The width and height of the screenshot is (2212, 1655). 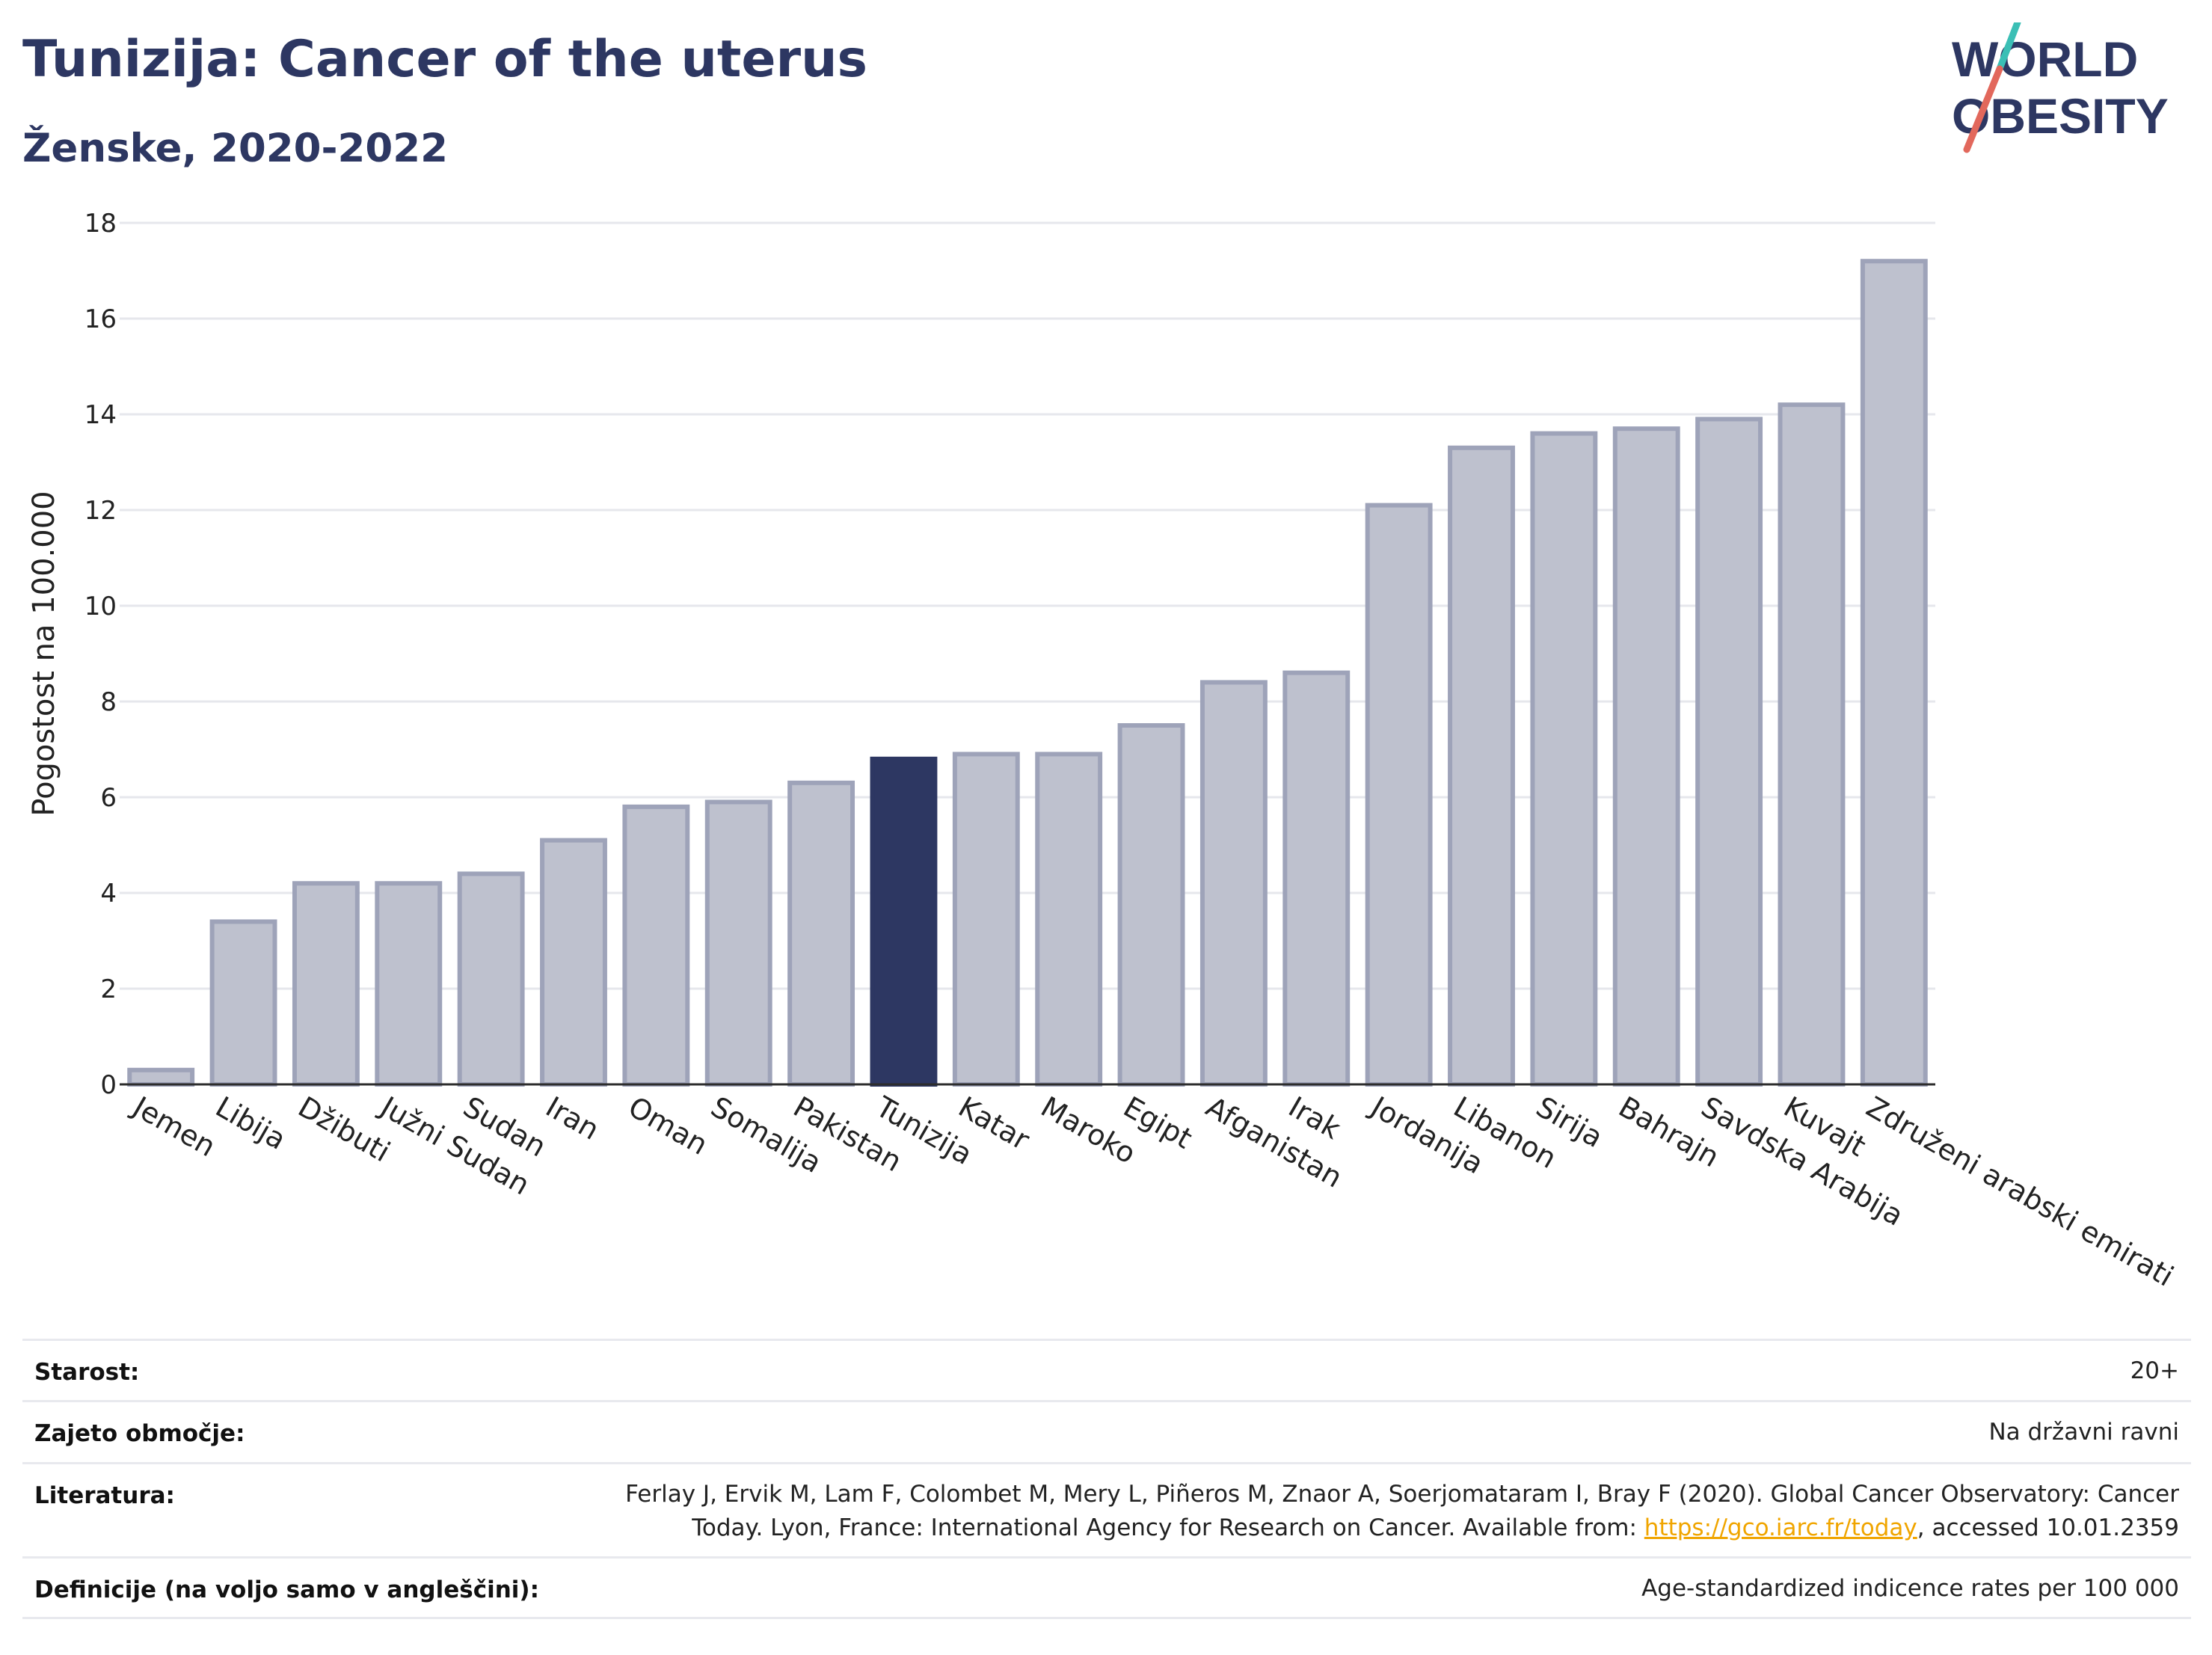 I want to click on x-tick-label: Džibuti, so click(x=344, y=1129).